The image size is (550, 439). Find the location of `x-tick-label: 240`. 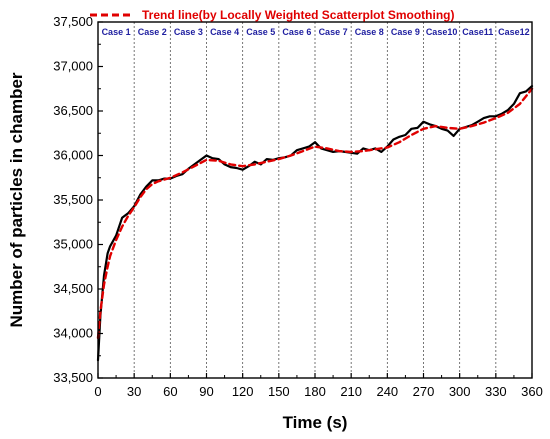

x-tick-label: 240 is located at coordinates (387, 391).